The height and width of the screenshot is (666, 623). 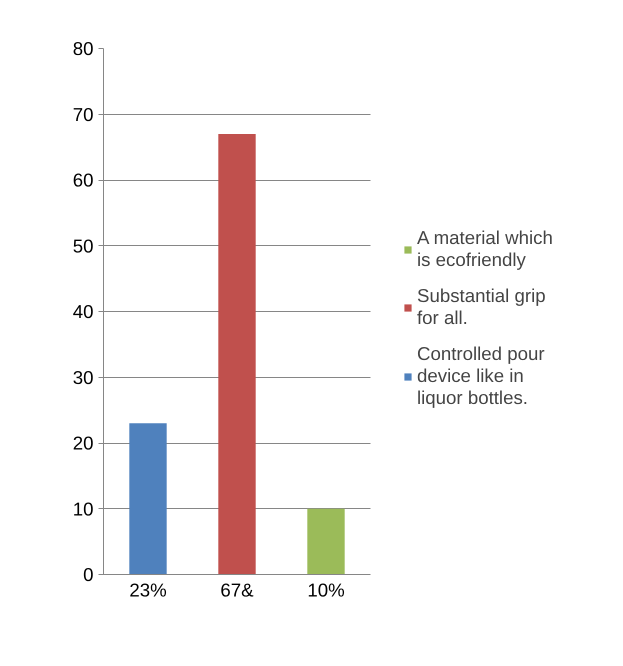 I want to click on x-tick-label: 10%, so click(x=326, y=590).